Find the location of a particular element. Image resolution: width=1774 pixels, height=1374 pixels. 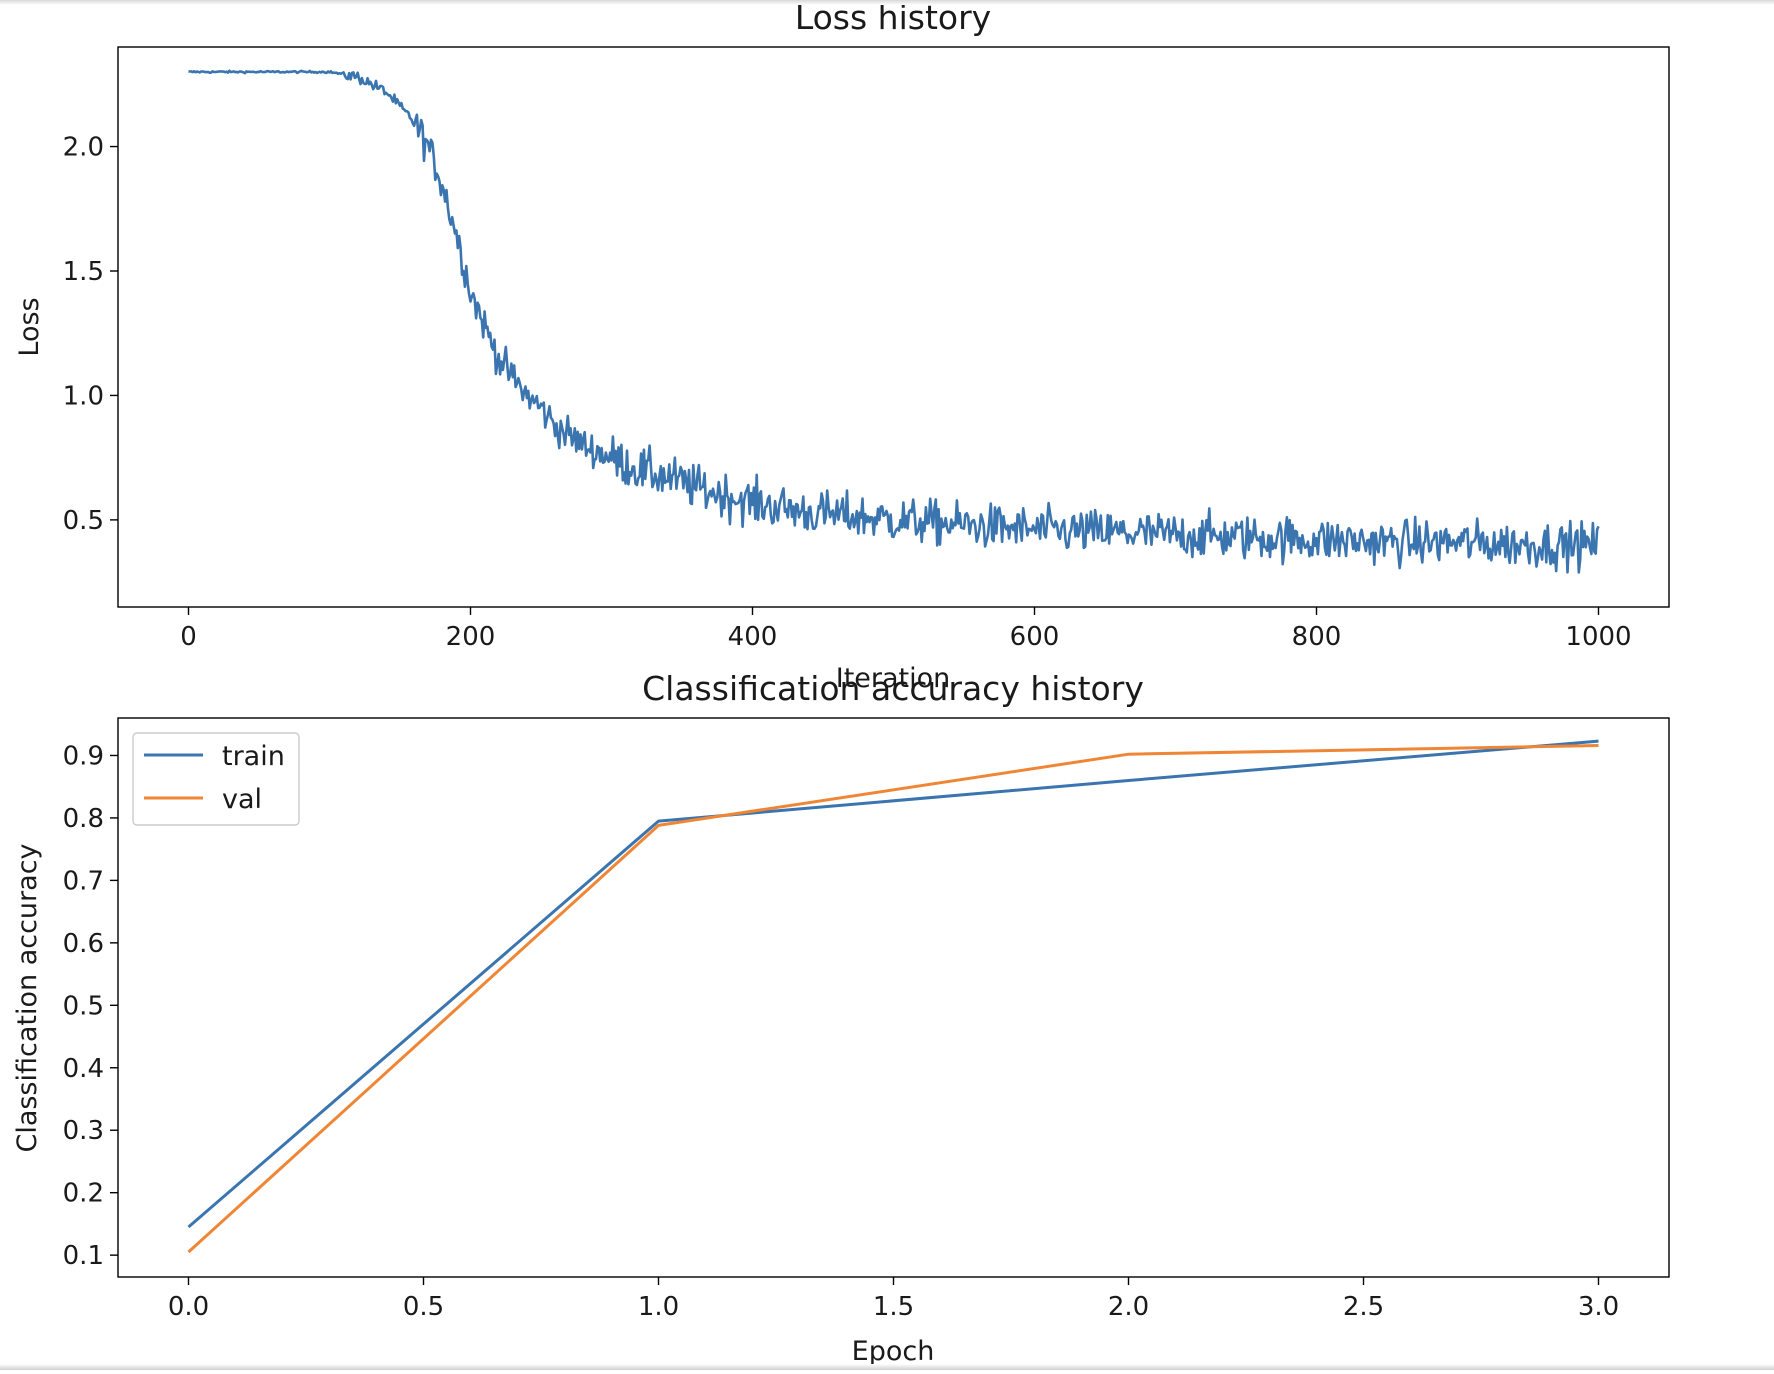

x-tick-label: 200 is located at coordinates (471, 637).